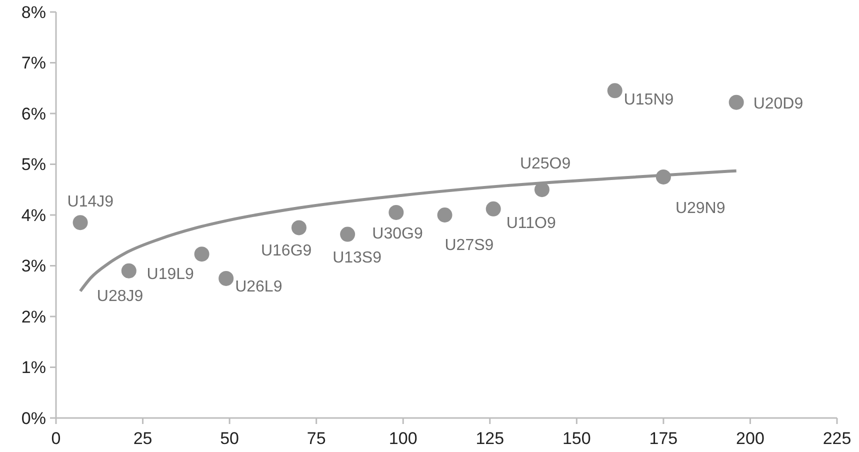 The width and height of the screenshot is (859, 452). Describe the element at coordinates (33, 316) in the screenshot. I see `y-tick-label: 2%` at that location.